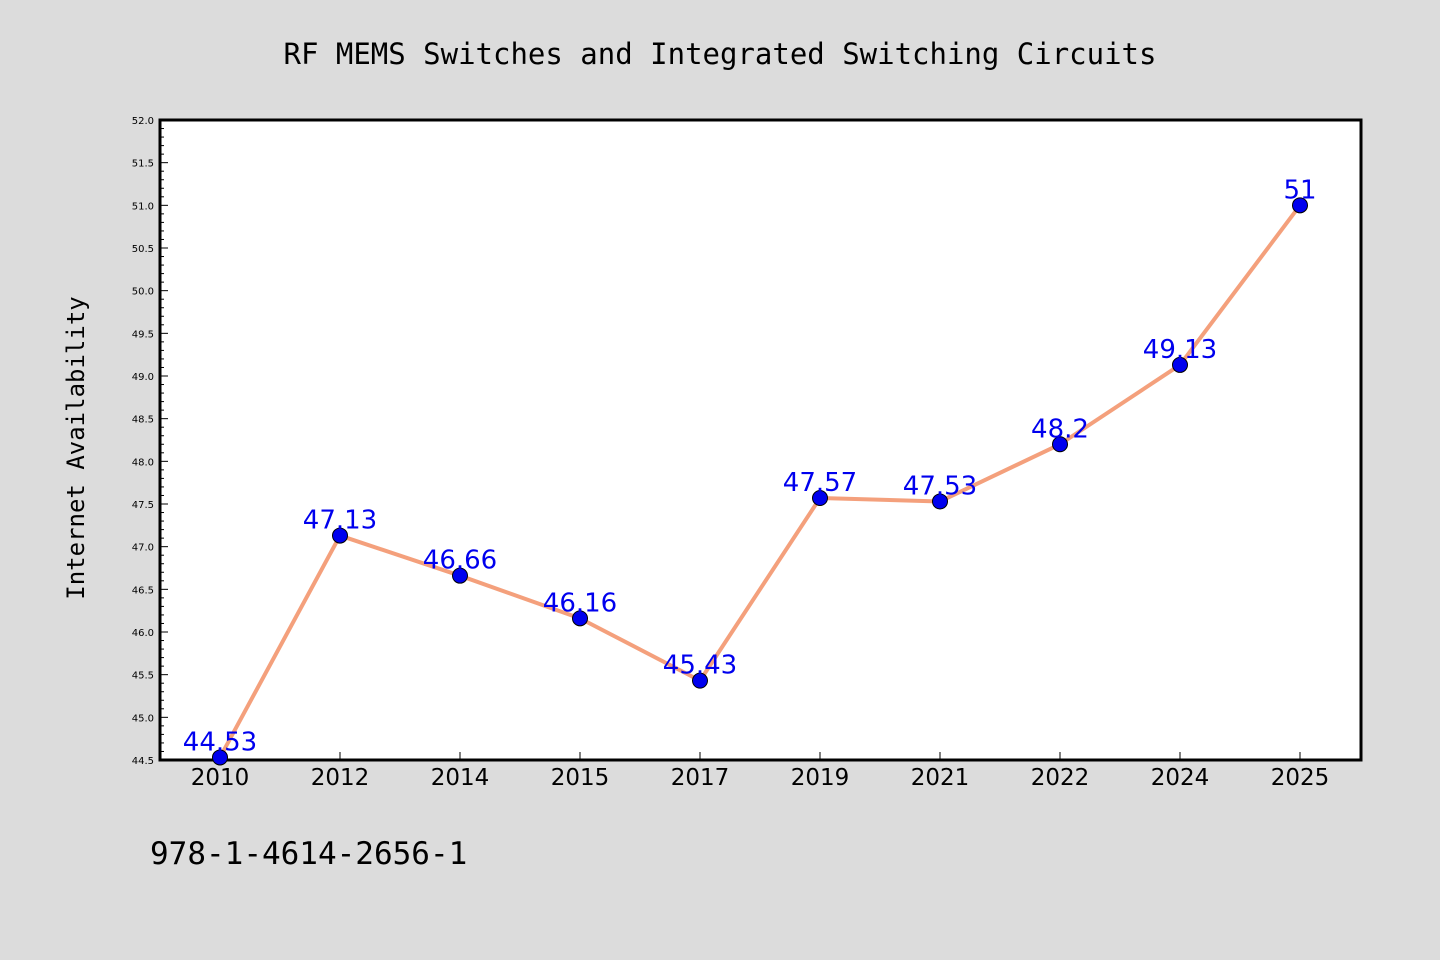  Describe the element at coordinates (760, 771) in the screenshot. I see `x-axis: 2010 2012 2014 2015 2017 2019 2021 2022 2024 2025` at that location.